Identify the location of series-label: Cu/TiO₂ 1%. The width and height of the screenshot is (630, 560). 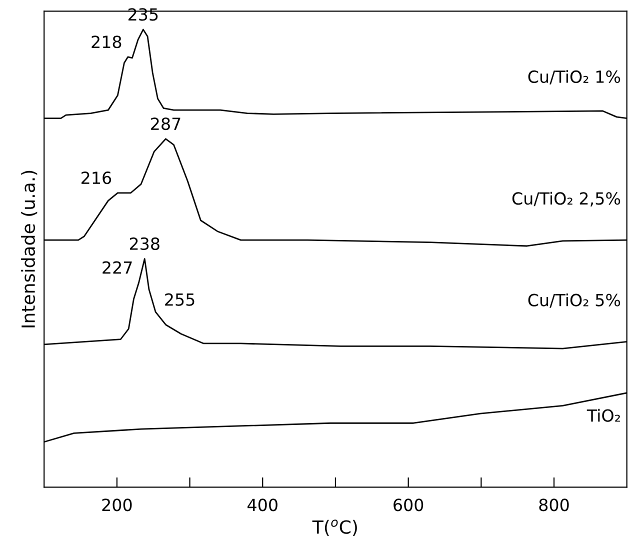
(574, 77).